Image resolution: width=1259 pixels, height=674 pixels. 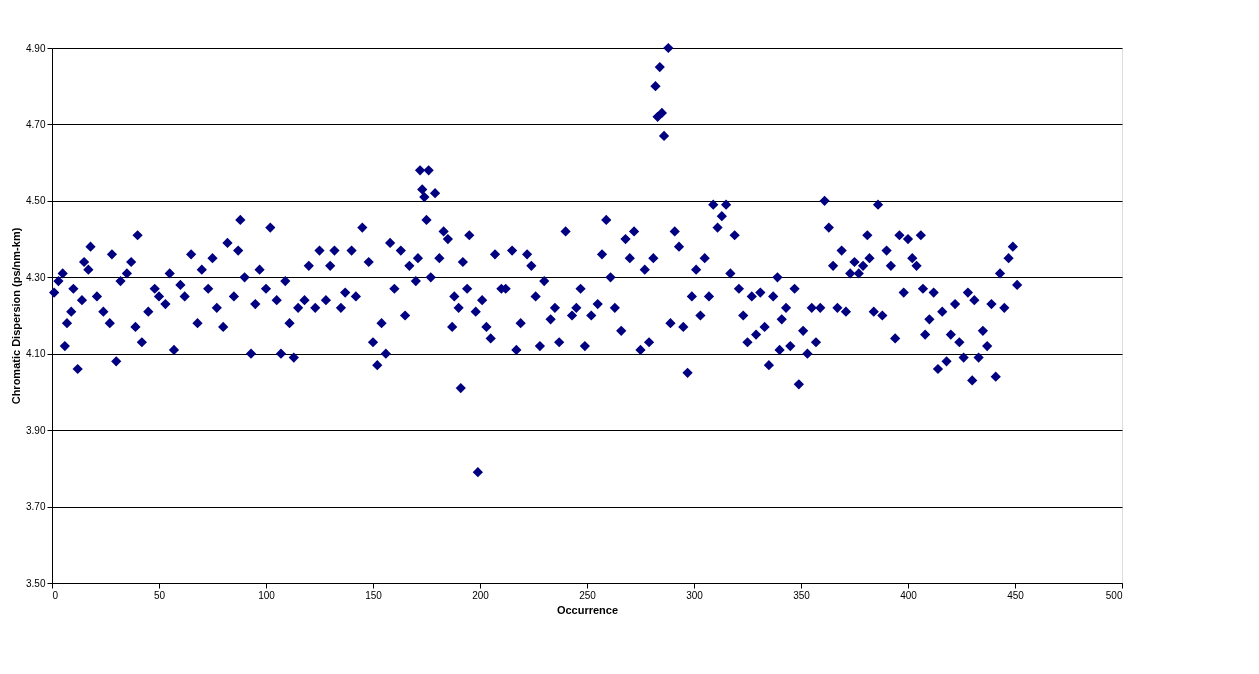 What do you see at coordinates (36, 124) in the screenshot?
I see `y-tick-label: 4.70` at bounding box center [36, 124].